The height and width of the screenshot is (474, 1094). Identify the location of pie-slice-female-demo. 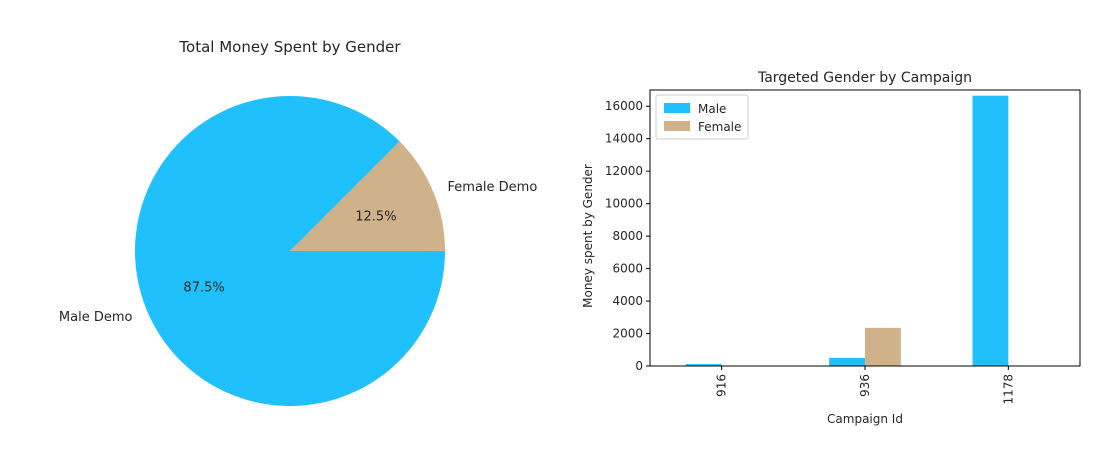
(367, 196).